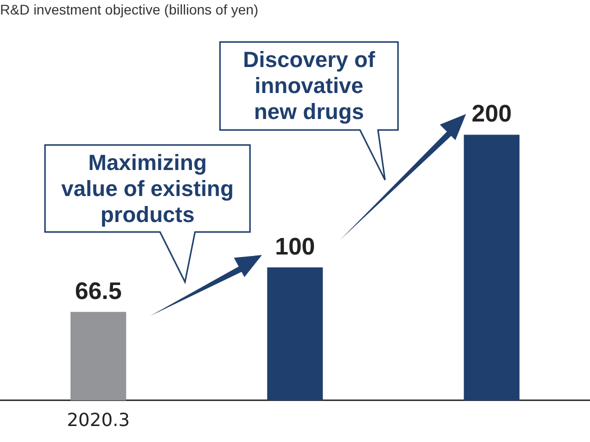 This screenshot has height=442, width=590. I want to click on data-label: 200, so click(492, 114).